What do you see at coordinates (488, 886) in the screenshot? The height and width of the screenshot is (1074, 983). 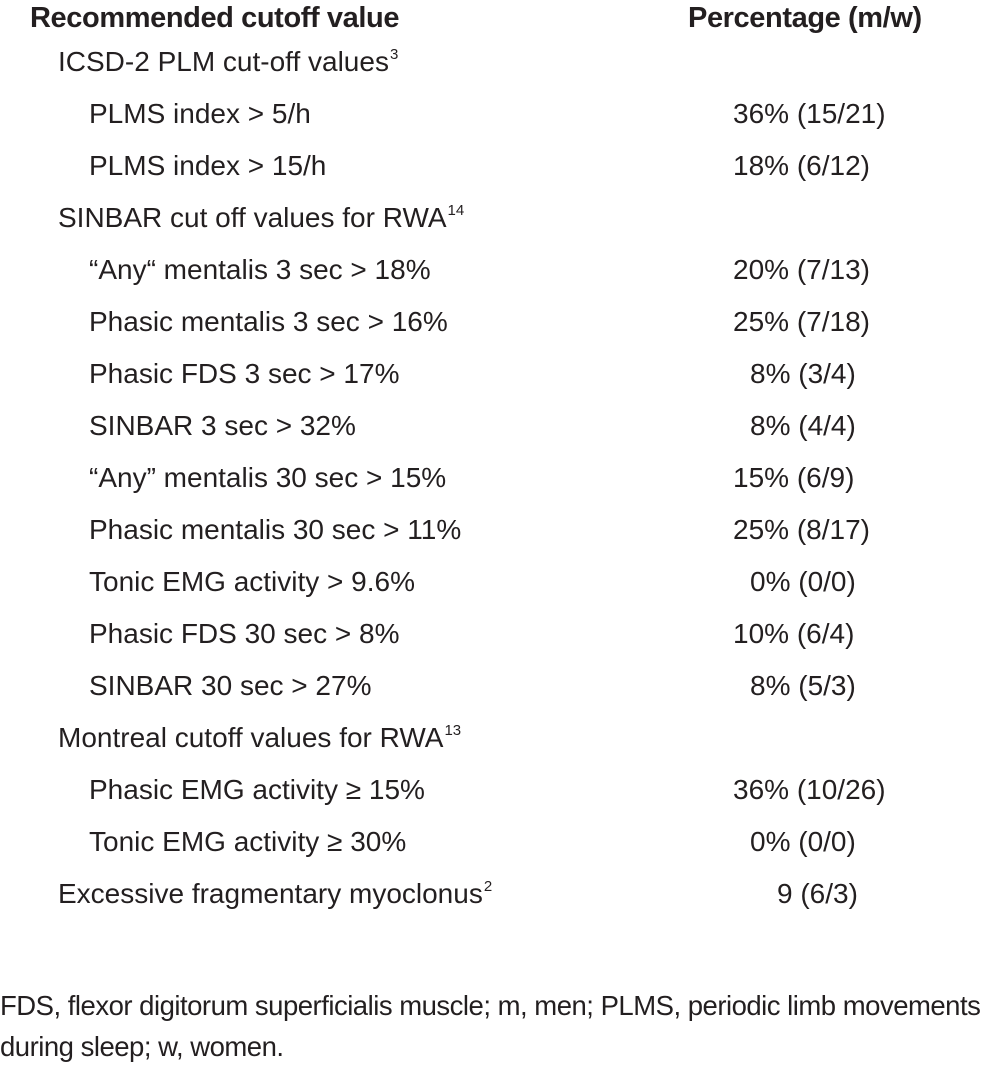 I see `reference-superscript: 2` at bounding box center [488, 886].